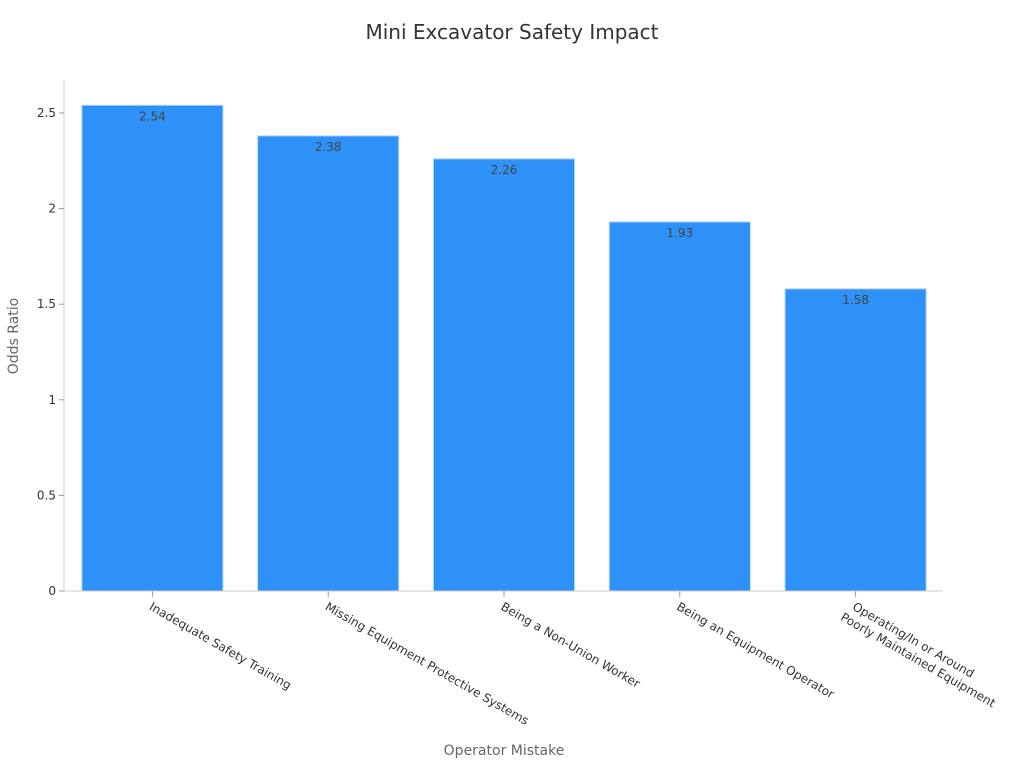 This screenshot has height=768, width=1024. I want to click on bar-value-label: 1.93, so click(679, 233).